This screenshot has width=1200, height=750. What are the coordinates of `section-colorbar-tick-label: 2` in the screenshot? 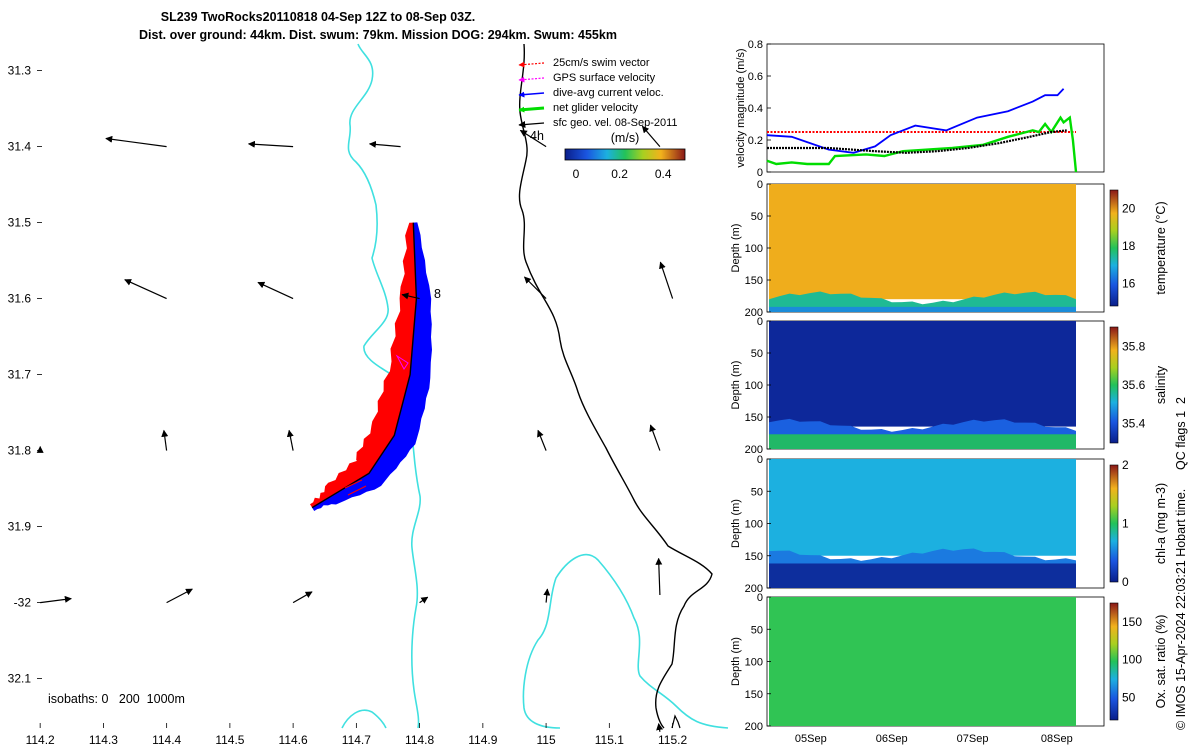 It's located at (1125, 465).